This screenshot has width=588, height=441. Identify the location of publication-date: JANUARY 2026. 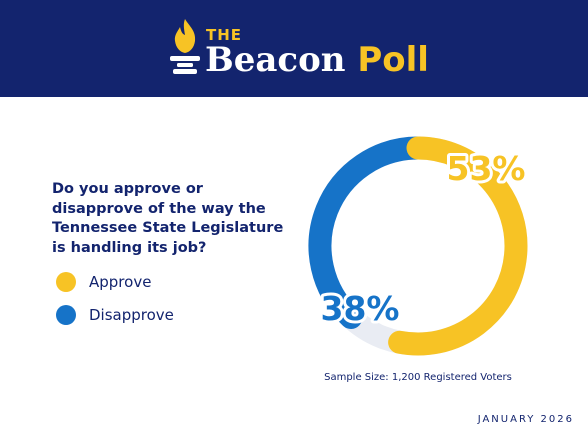
(525, 419).